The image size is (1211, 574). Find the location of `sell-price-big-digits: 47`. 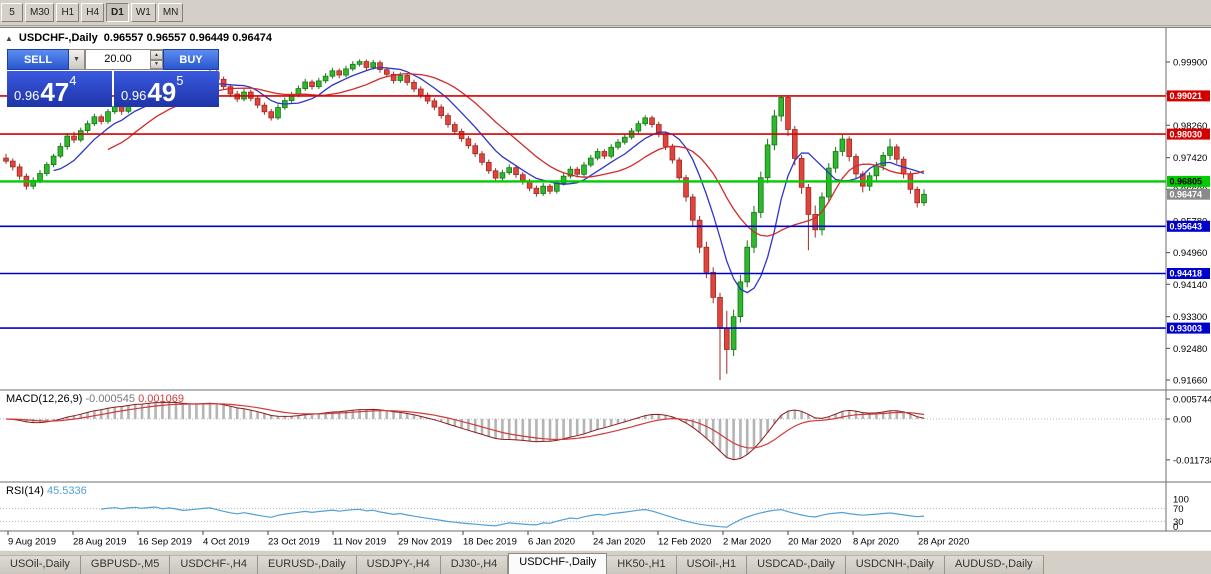

sell-price-big-digits: 47 is located at coordinates (55, 92).